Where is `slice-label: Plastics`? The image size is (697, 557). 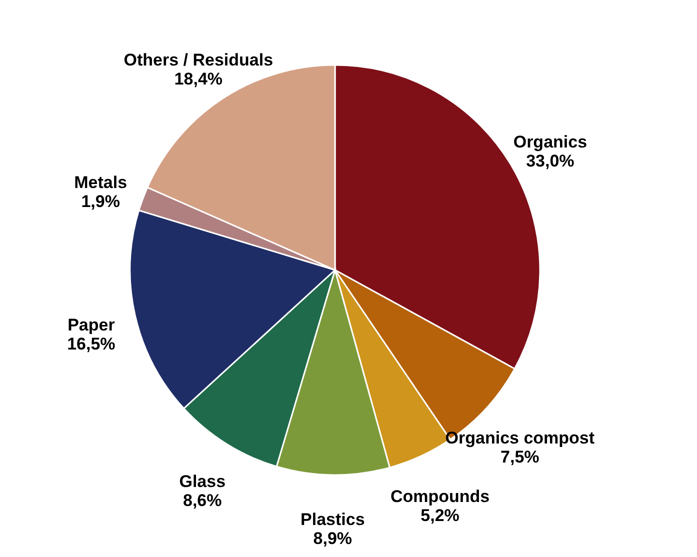 slice-label: Plastics is located at coordinates (332, 519).